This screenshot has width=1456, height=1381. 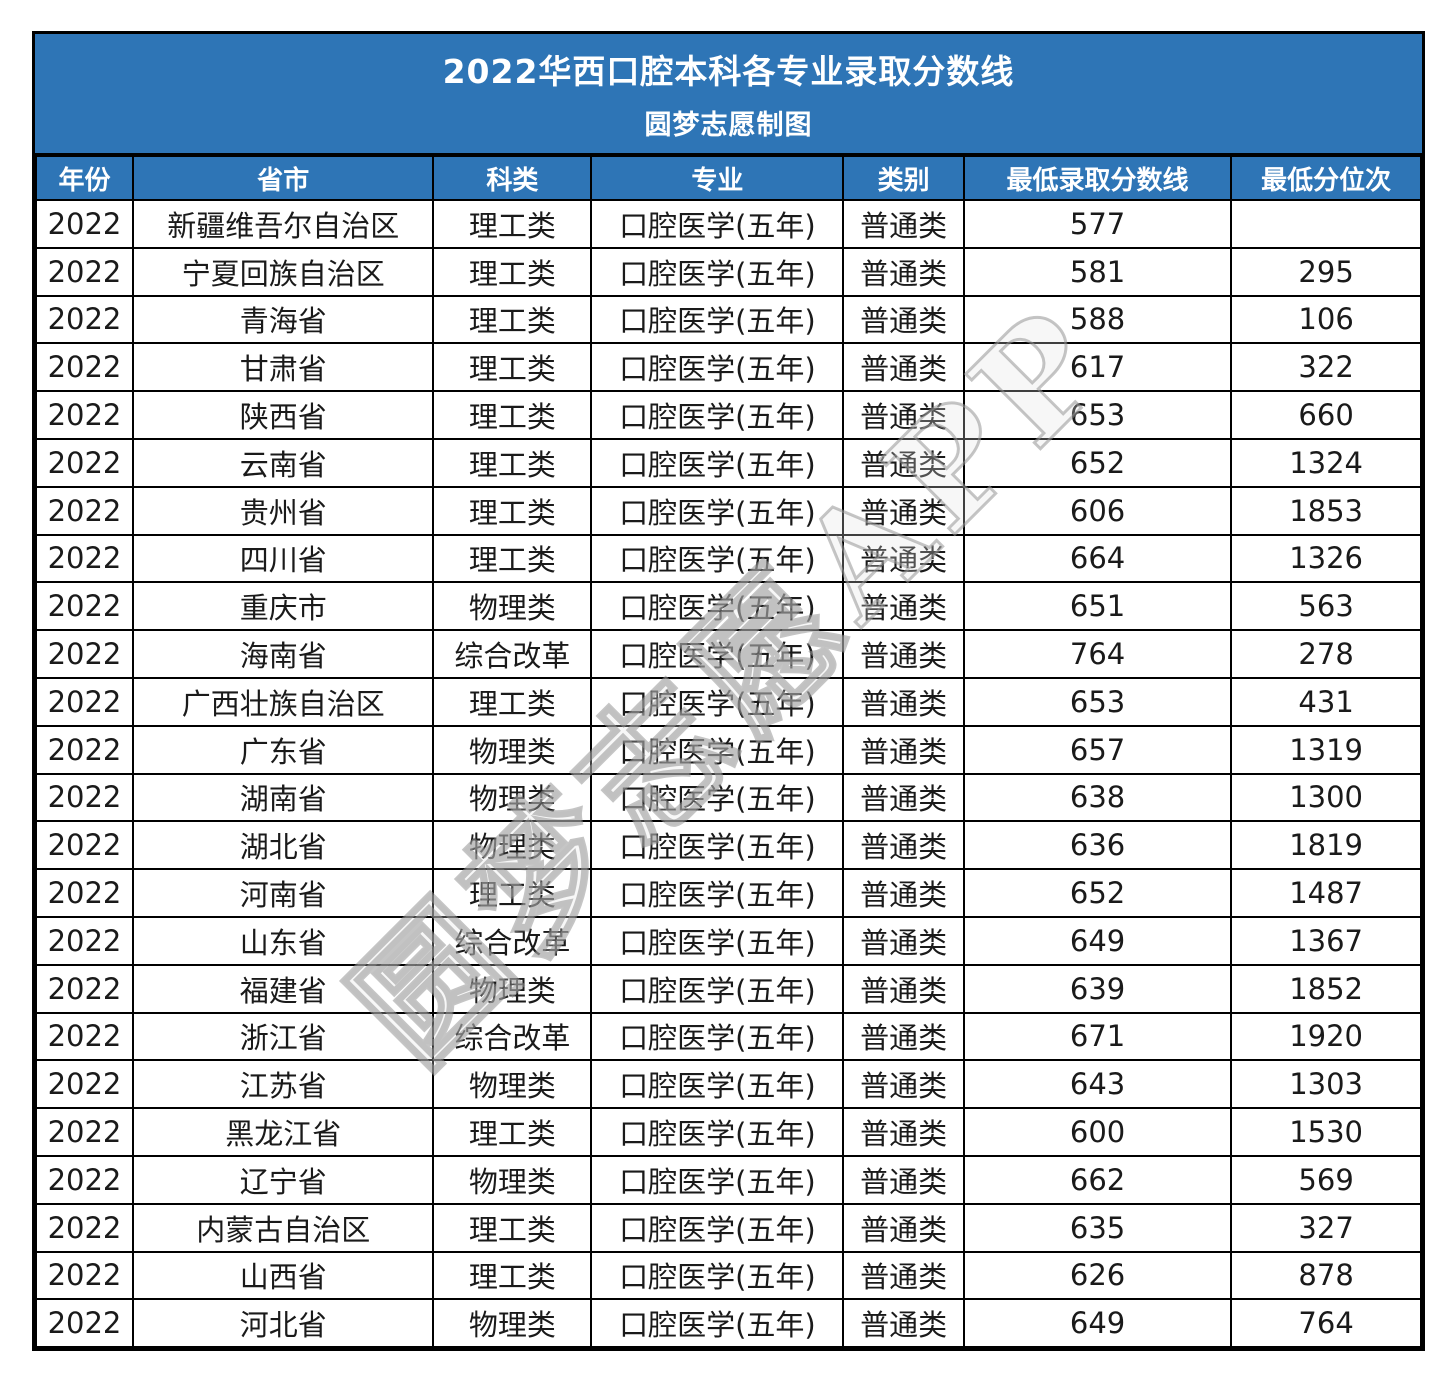 I want to click on column-header-category: 类别, so click(x=903, y=178).